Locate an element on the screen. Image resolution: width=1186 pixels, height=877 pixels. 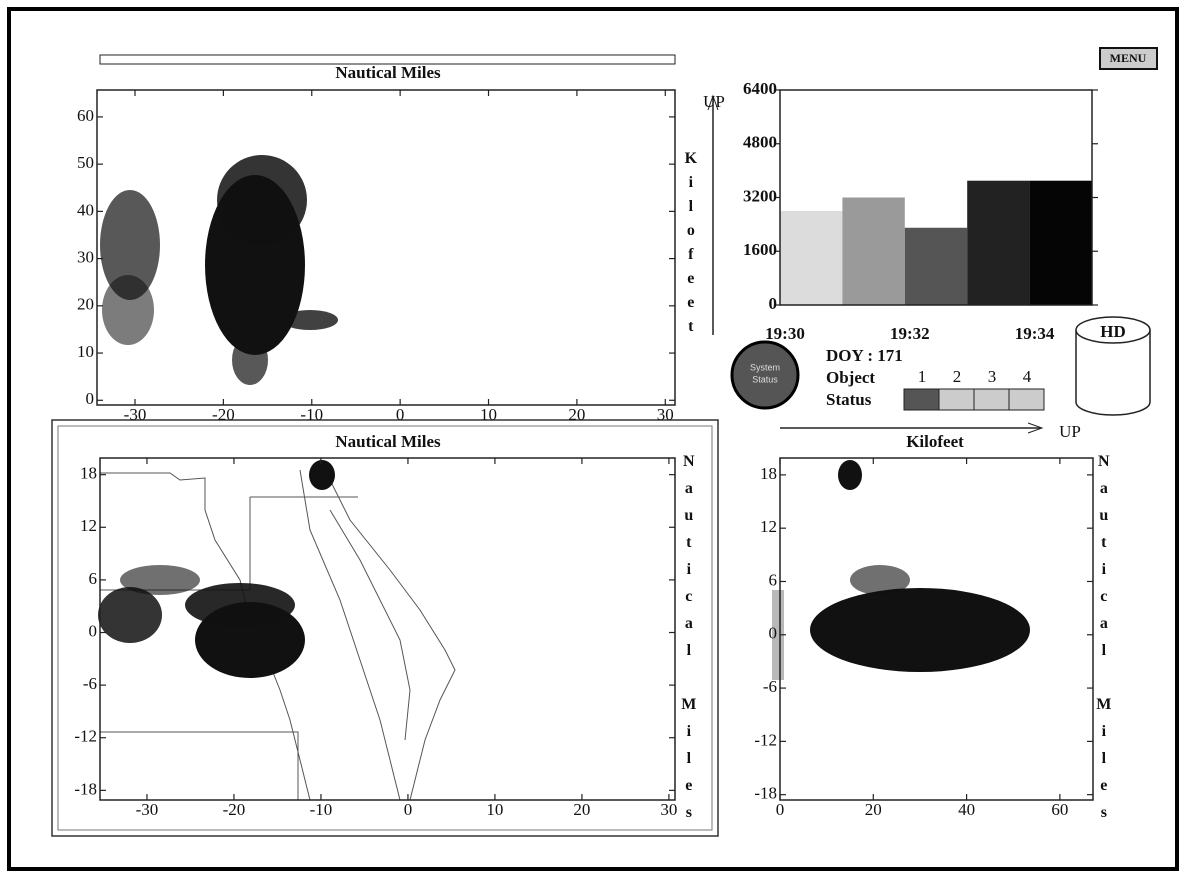
y-tick-label: 40 is located at coordinates (85, 209).